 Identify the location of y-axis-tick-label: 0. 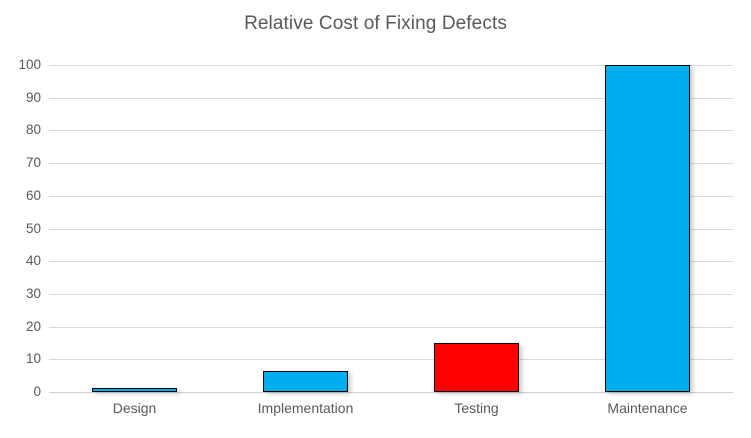
(37, 391).